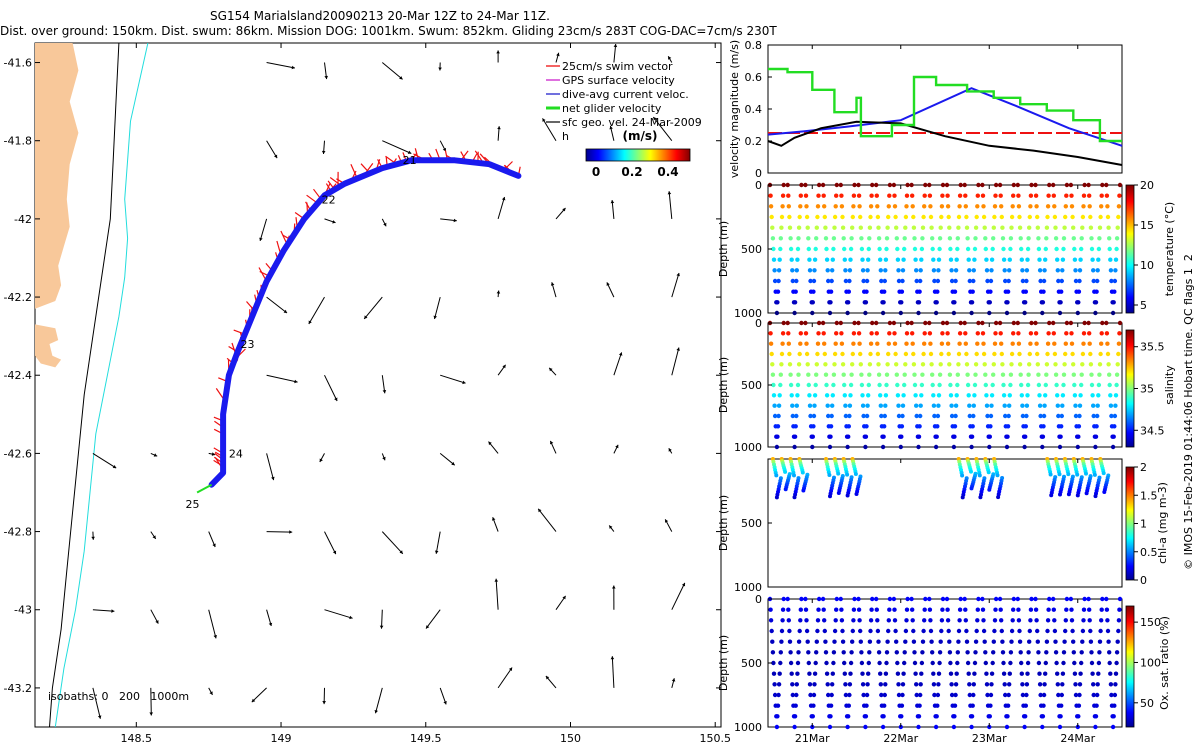 This screenshot has width=1200, height=750. What do you see at coordinates (617, 66) in the screenshot?
I see `legend-swim-label: 25cm/s swim vector` at bounding box center [617, 66].